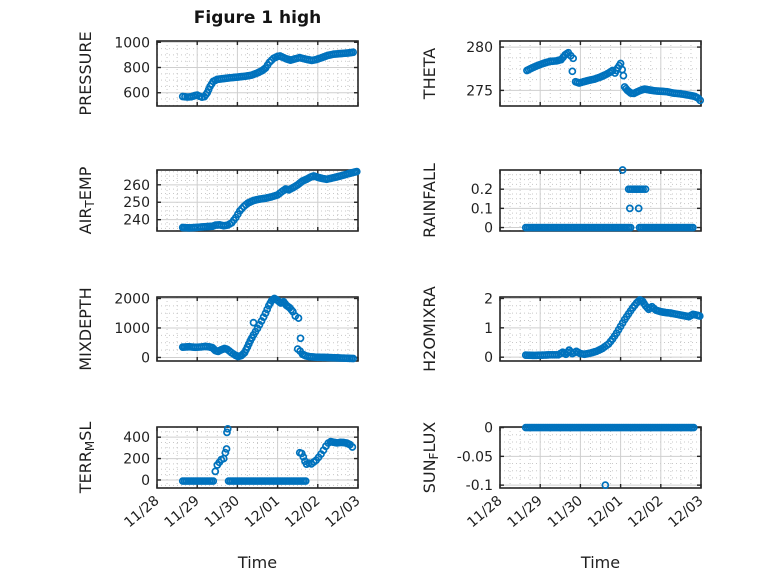 The height and width of the screenshot is (583, 778). I want to click on y-axis-label-mixdepth: MIXDEPTH, so click(85, 328).